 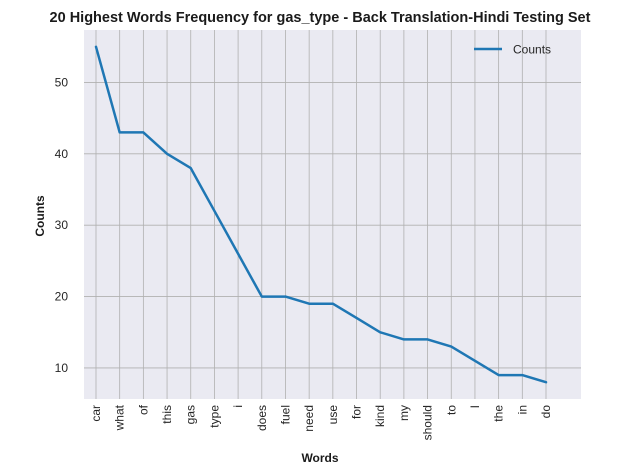 I want to click on x-tick-label: need, so click(x=309, y=418).